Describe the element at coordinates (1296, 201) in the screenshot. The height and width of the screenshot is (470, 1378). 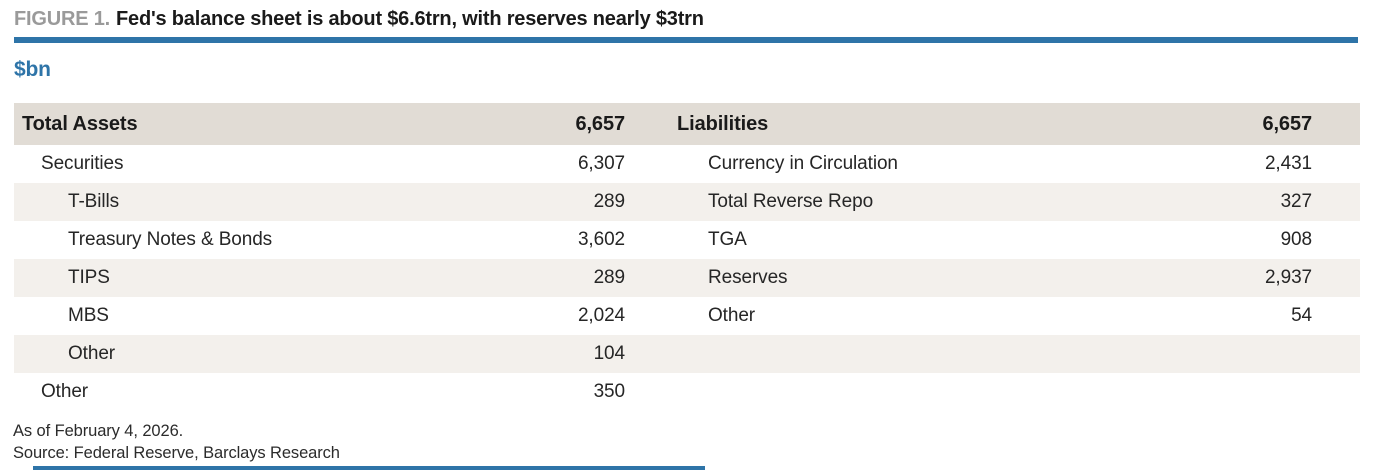
I see `liability-item-value: 327` at that location.